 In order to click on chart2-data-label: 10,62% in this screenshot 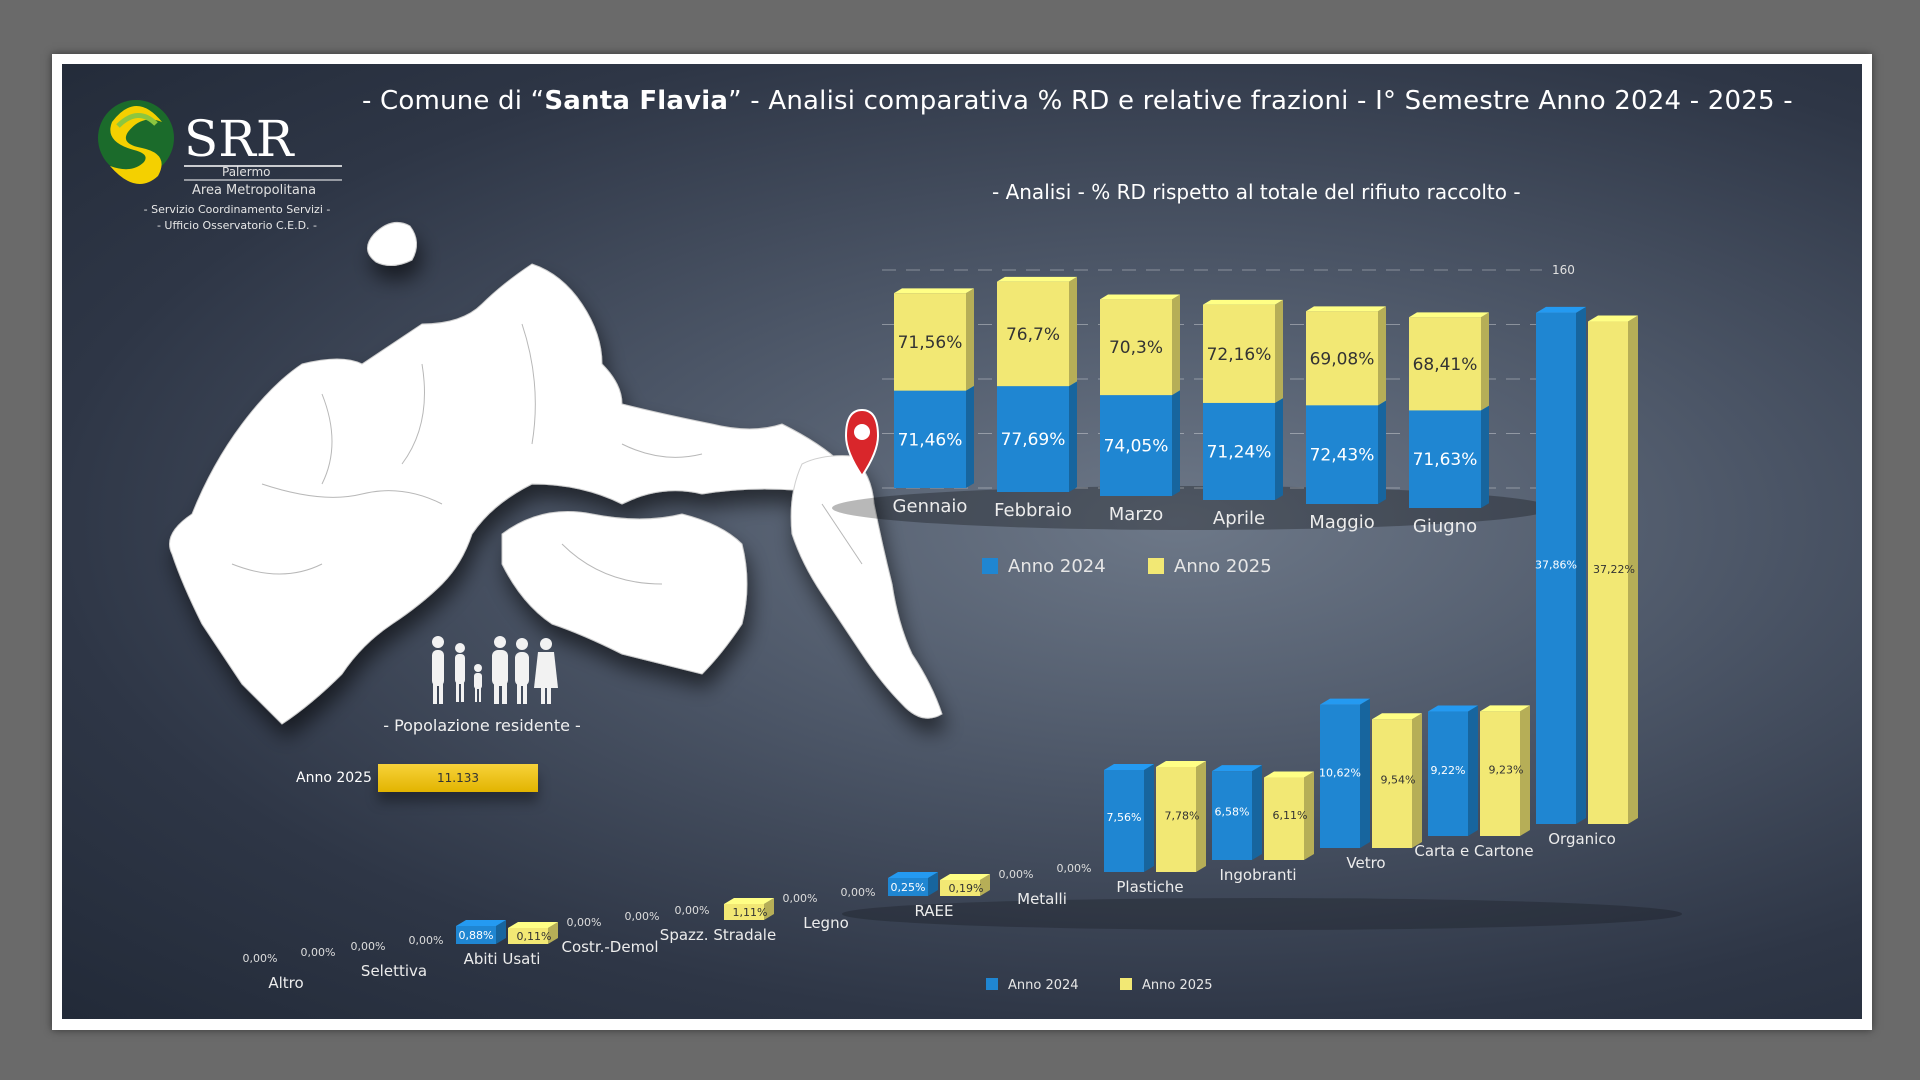, I will do `click(1340, 772)`.